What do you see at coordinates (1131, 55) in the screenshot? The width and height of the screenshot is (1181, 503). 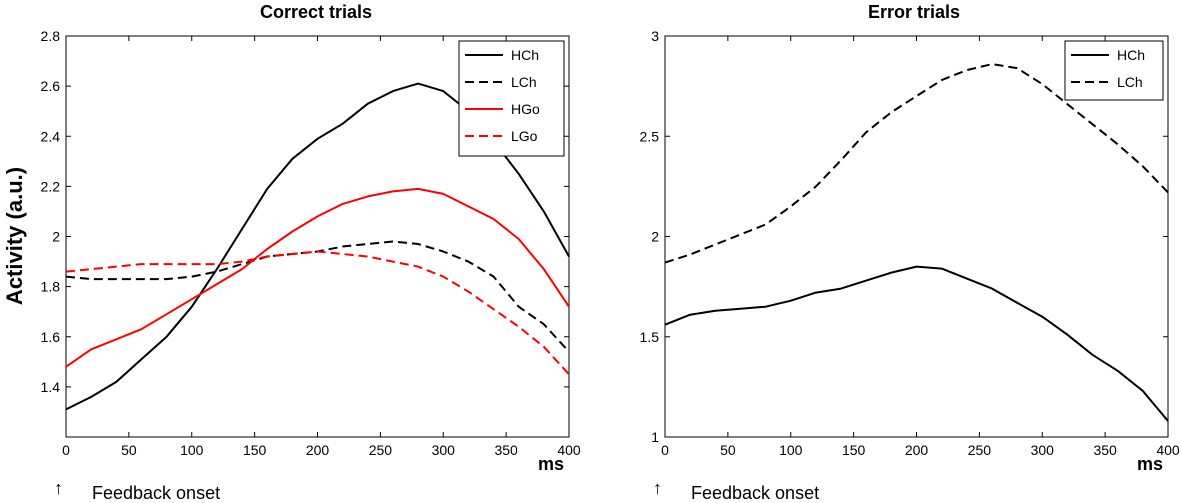 I see `error-trials-legend-label-hch: HCh` at bounding box center [1131, 55].